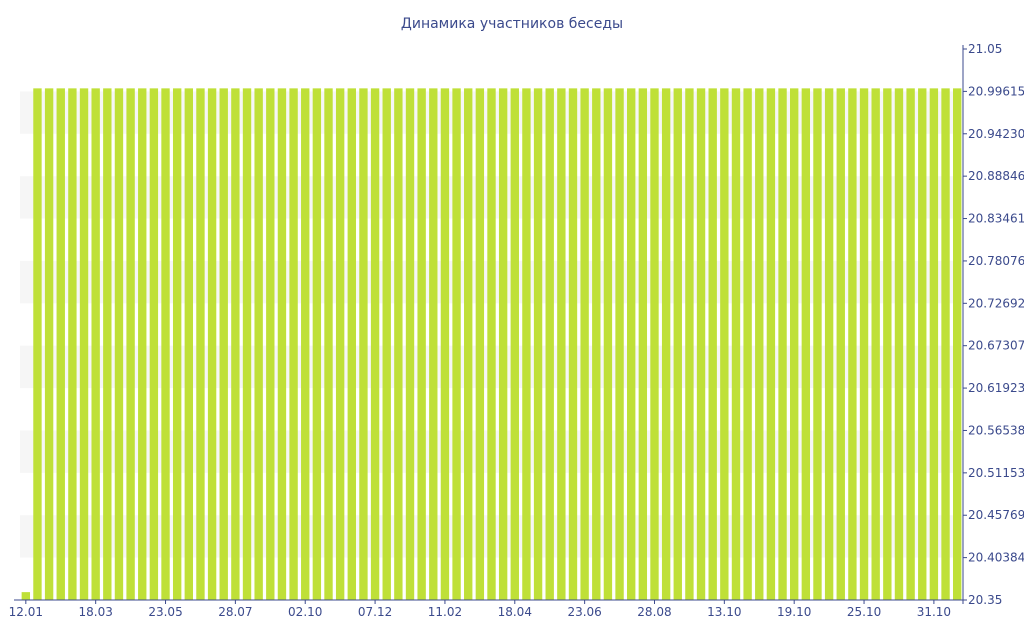  What do you see at coordinates (996, 558) in the screenshot?
I see `y-tick-label: 20.40384` at bounding box center [996, 558].